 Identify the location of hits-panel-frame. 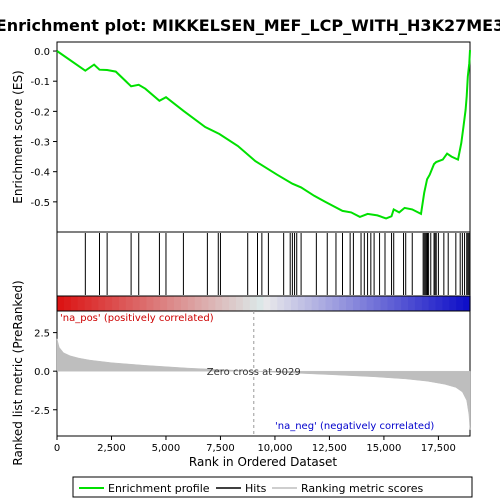
(263, 264).